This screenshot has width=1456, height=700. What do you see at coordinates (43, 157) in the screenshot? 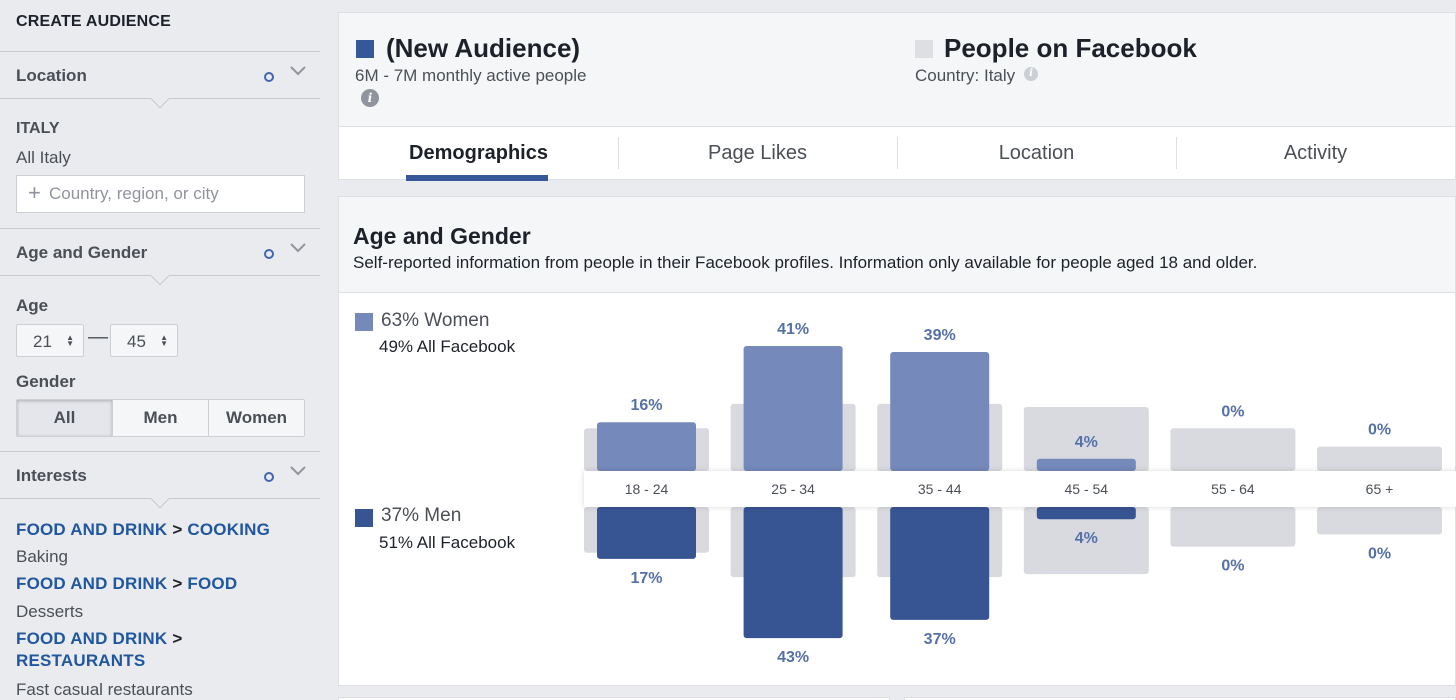
I see `location-scope: All Italy` at bounding box center [43, 157].